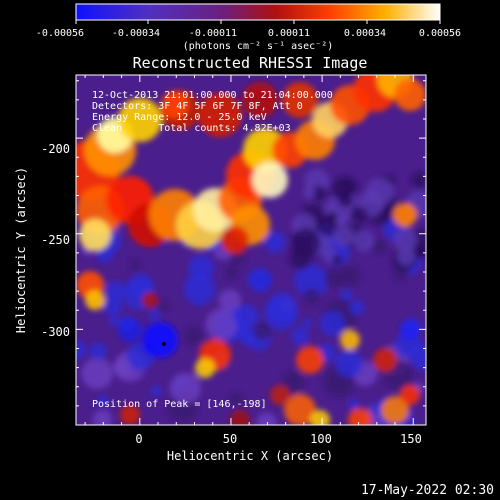  I want to click on annotation-time-range: 12-Oct-2013 21:01:00.000 to 21:04:00.000, so click(212, 95).